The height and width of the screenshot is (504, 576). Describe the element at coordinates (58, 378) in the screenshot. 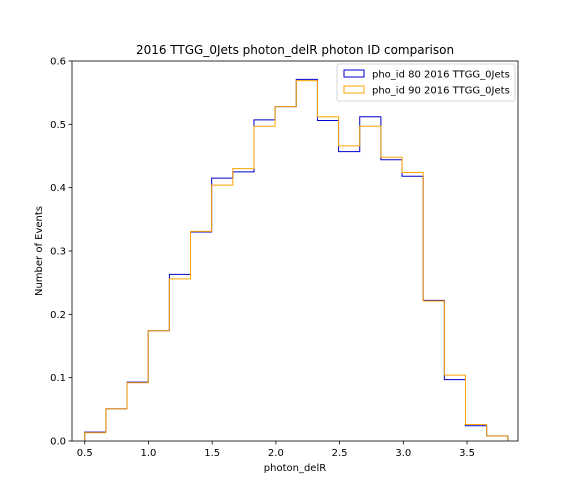

I see `y-tick-label: 0.1` at that location.